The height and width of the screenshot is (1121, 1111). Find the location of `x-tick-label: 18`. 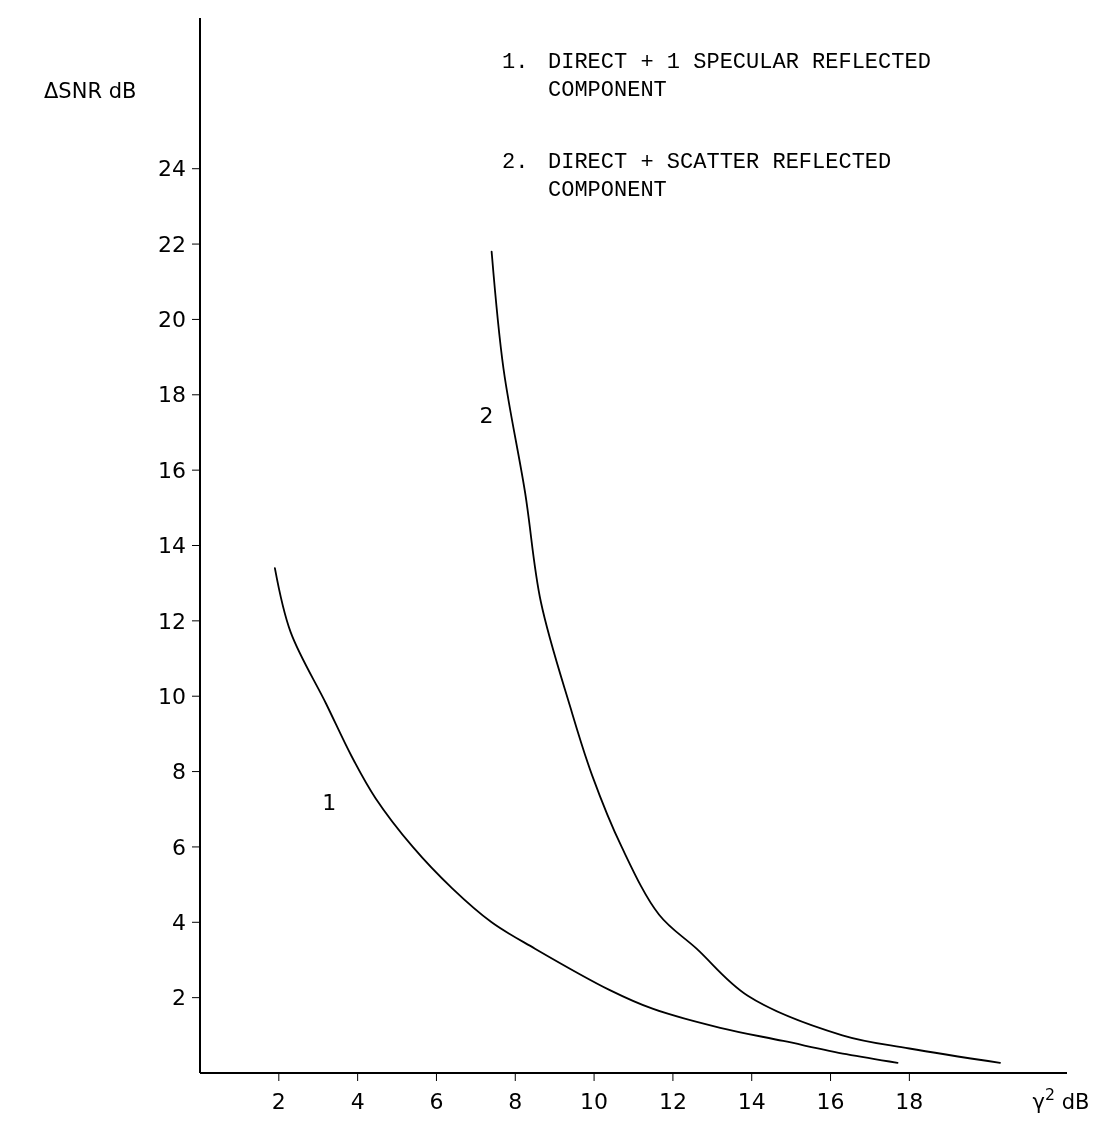

x-tick-label: 18 is located at coordinates (909, 1101).